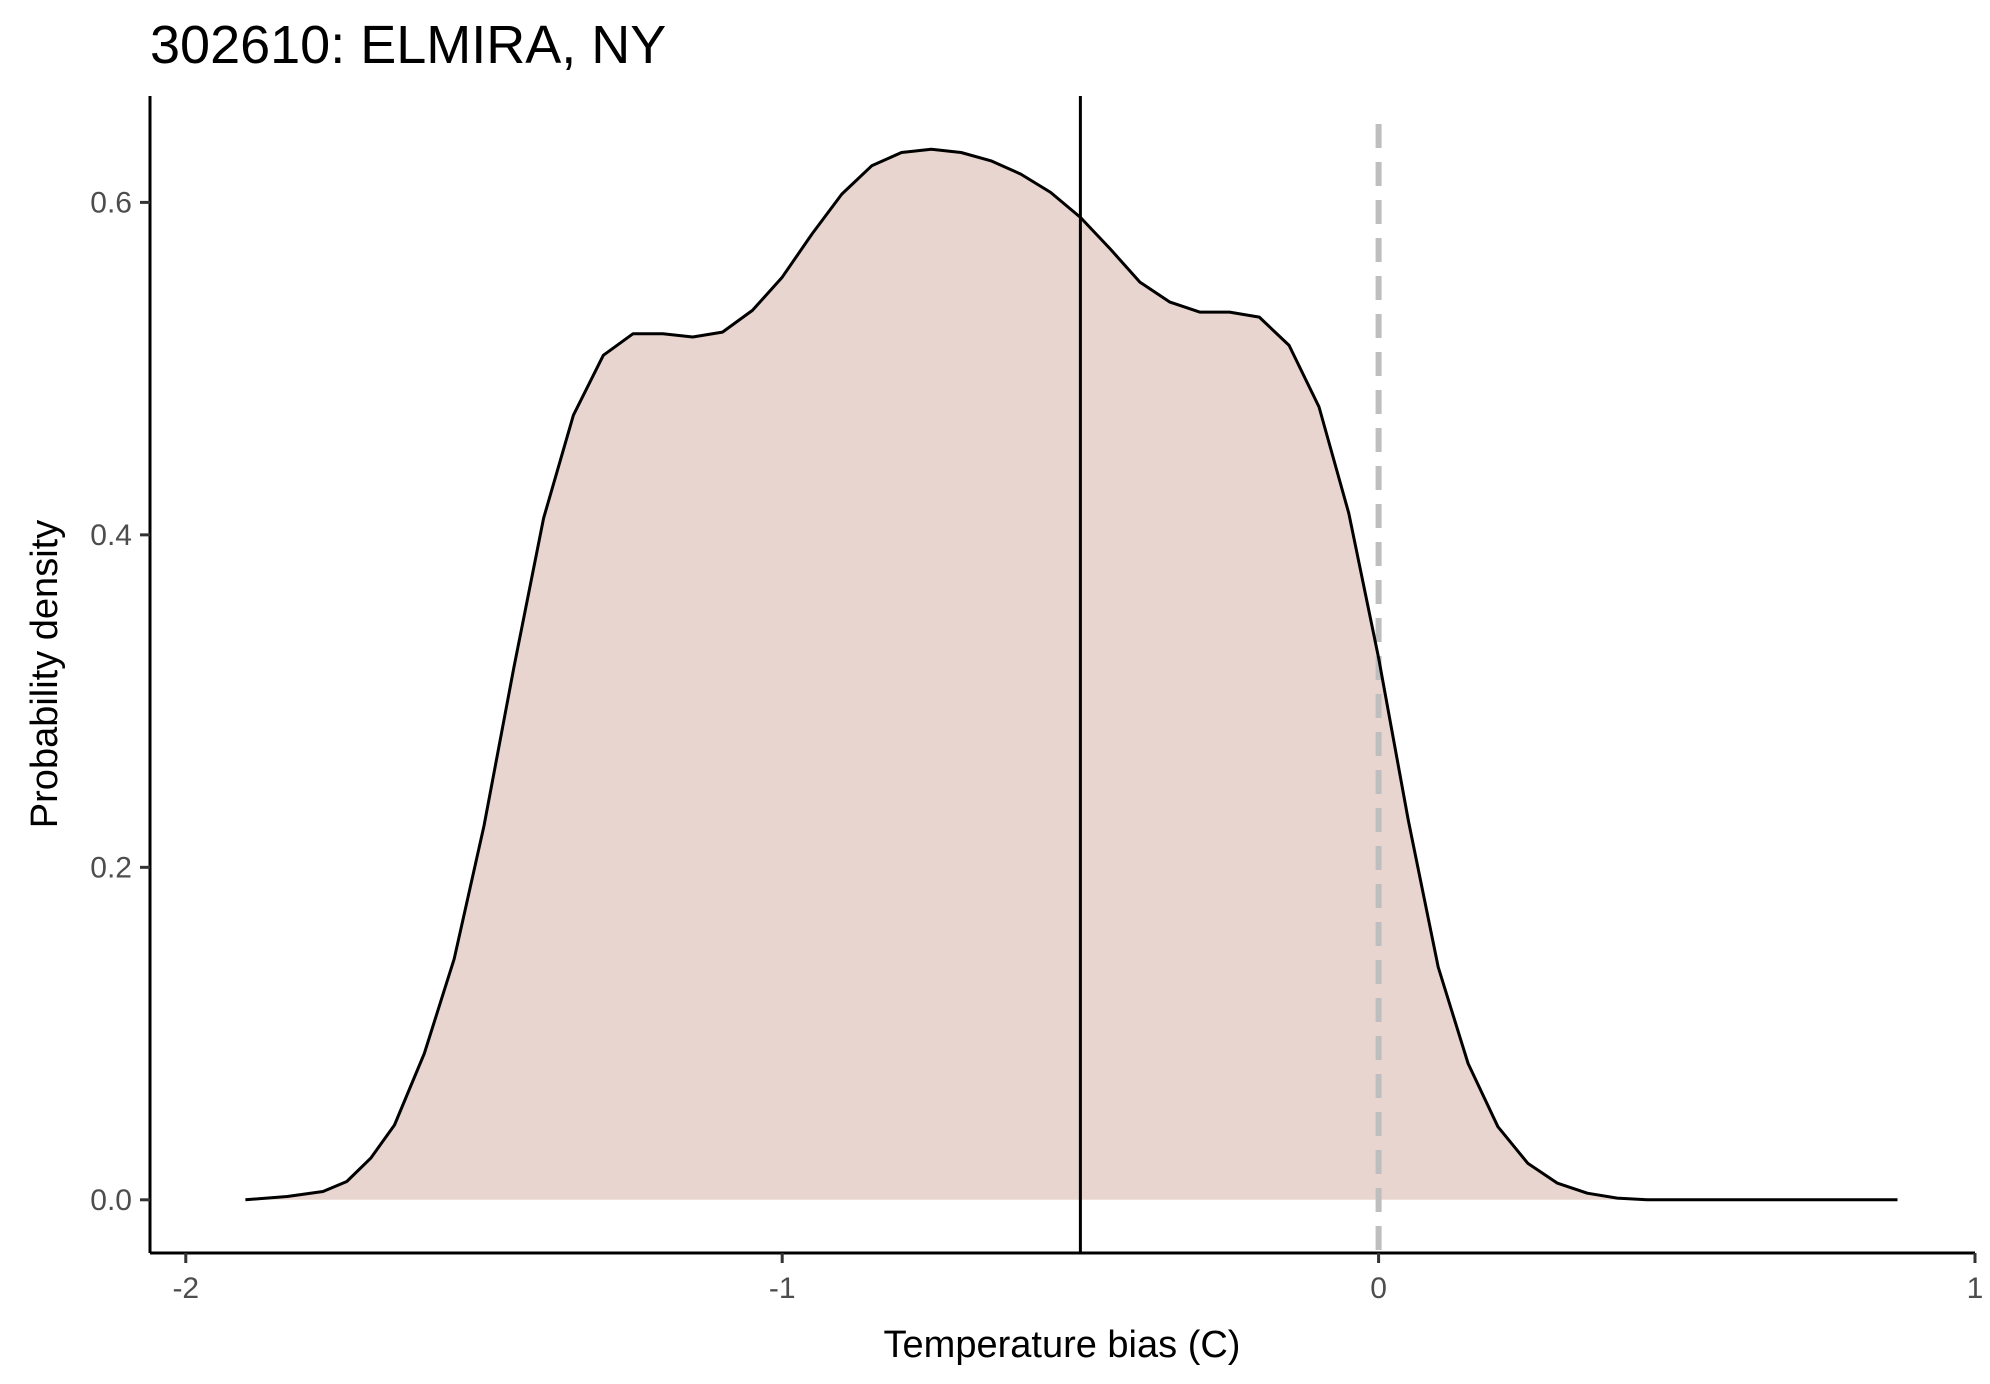  Describe the element at coordinates (111, 202) in the screenshot. I see `y-tick-label: 0.6` at that location.